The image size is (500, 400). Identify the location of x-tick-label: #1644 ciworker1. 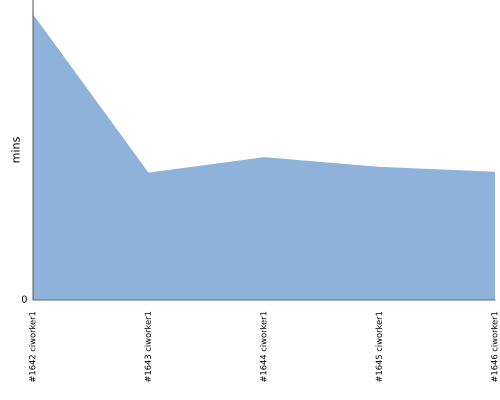
(263, 347).